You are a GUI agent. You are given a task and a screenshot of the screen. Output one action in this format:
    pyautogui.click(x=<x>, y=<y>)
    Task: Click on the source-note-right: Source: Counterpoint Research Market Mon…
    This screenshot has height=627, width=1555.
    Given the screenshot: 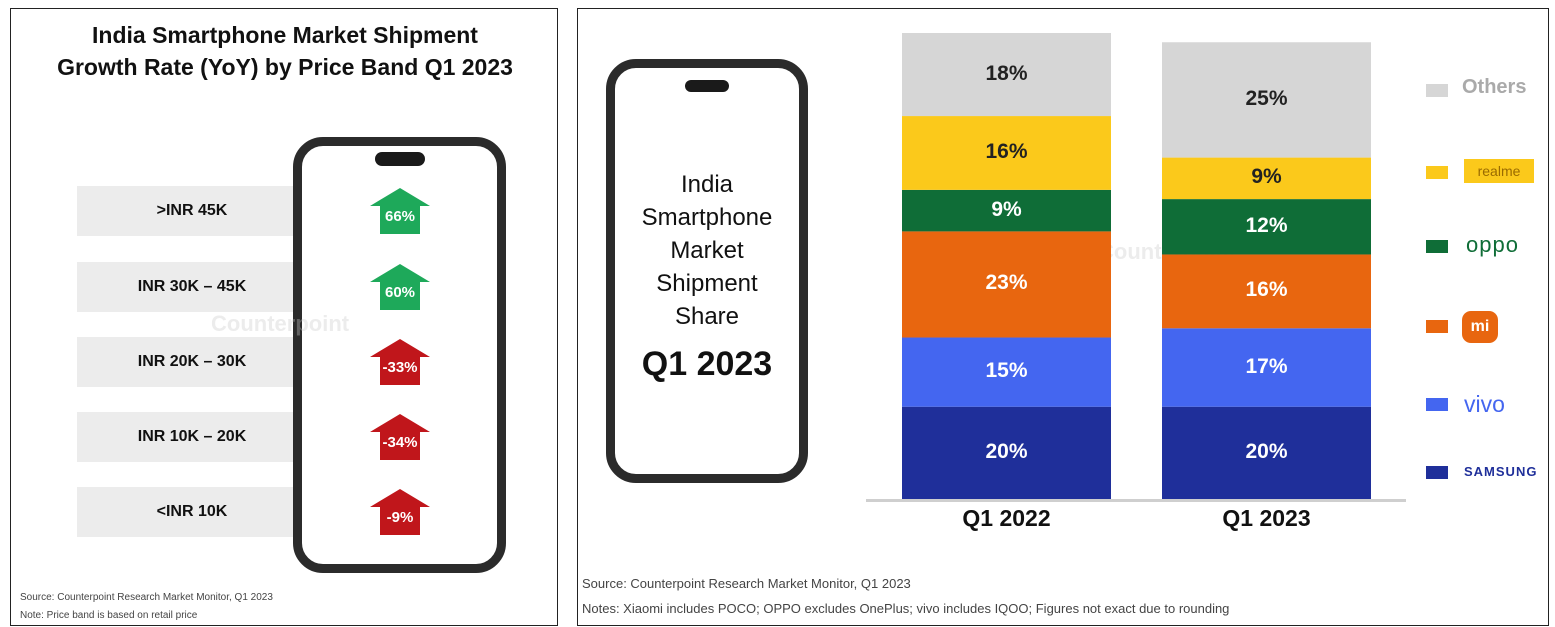 What is the action you would take?
    pyautogui.click(x=746, y=583)
    